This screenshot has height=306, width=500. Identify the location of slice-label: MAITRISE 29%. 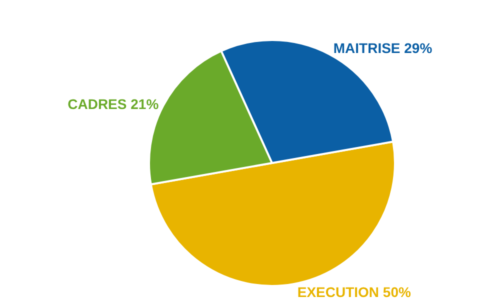
(383, 48).